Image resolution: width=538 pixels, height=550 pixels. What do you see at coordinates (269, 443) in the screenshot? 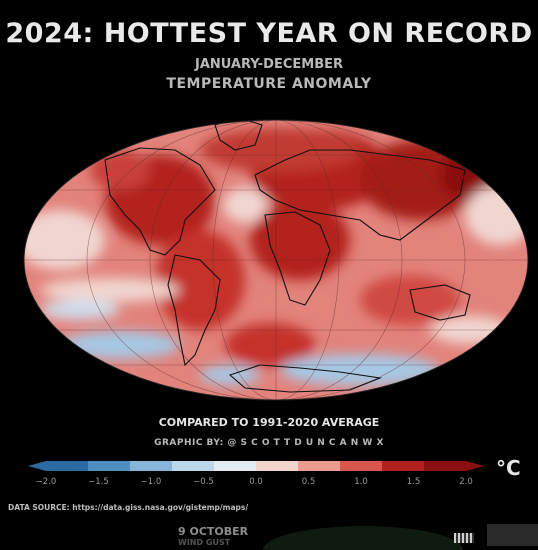
I see `graphic-credit: GRAPHIC BY: @ S C O T T D U N C A N W X` at bounding box center [269, 443].